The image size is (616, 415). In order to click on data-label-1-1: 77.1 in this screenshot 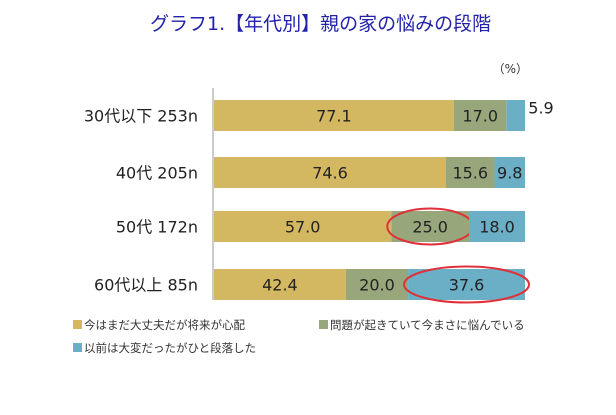, I will do `click(334, 116)`.